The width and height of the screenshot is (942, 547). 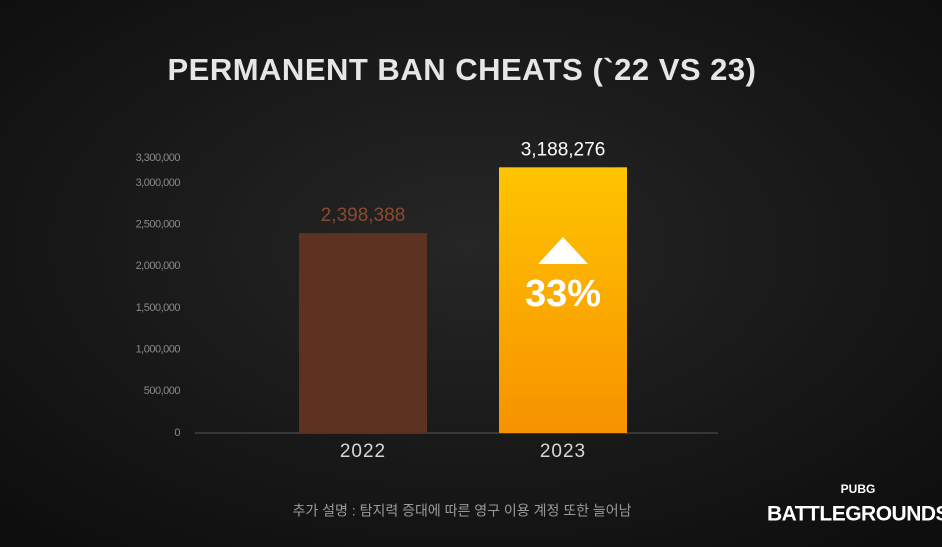 I want to click on x-tick-label: 2023, so click(x=563, y=451).